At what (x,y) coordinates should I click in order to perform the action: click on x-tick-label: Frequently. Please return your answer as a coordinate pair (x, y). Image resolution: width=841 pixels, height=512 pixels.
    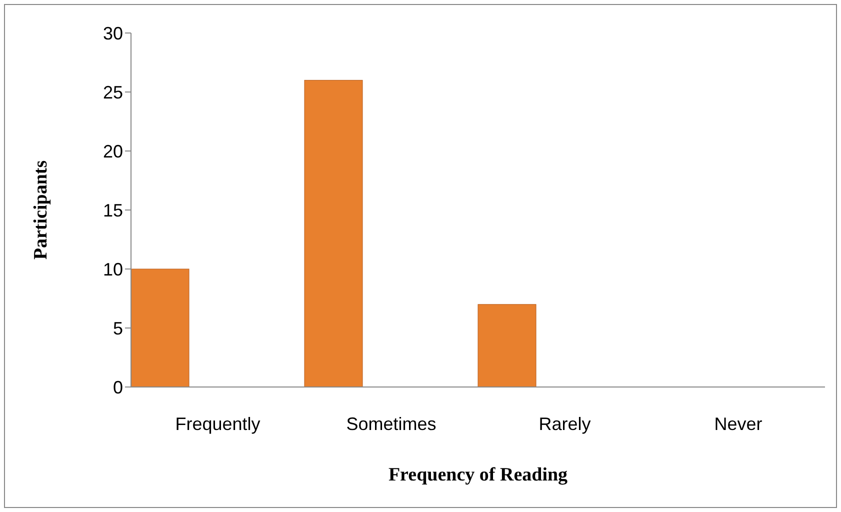
    Looking at the image, I should click on (217, 424).